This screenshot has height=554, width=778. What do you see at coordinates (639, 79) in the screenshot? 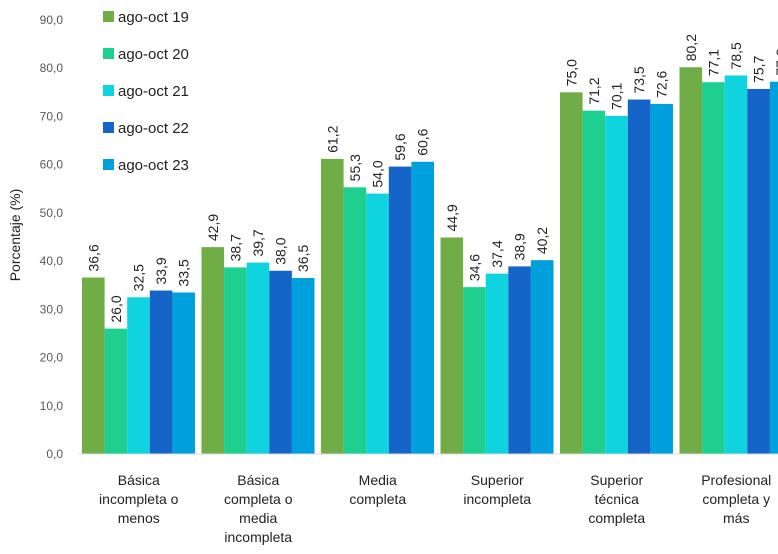
I see `bar-value-label: 73,5` at bounding box center [639, 79].